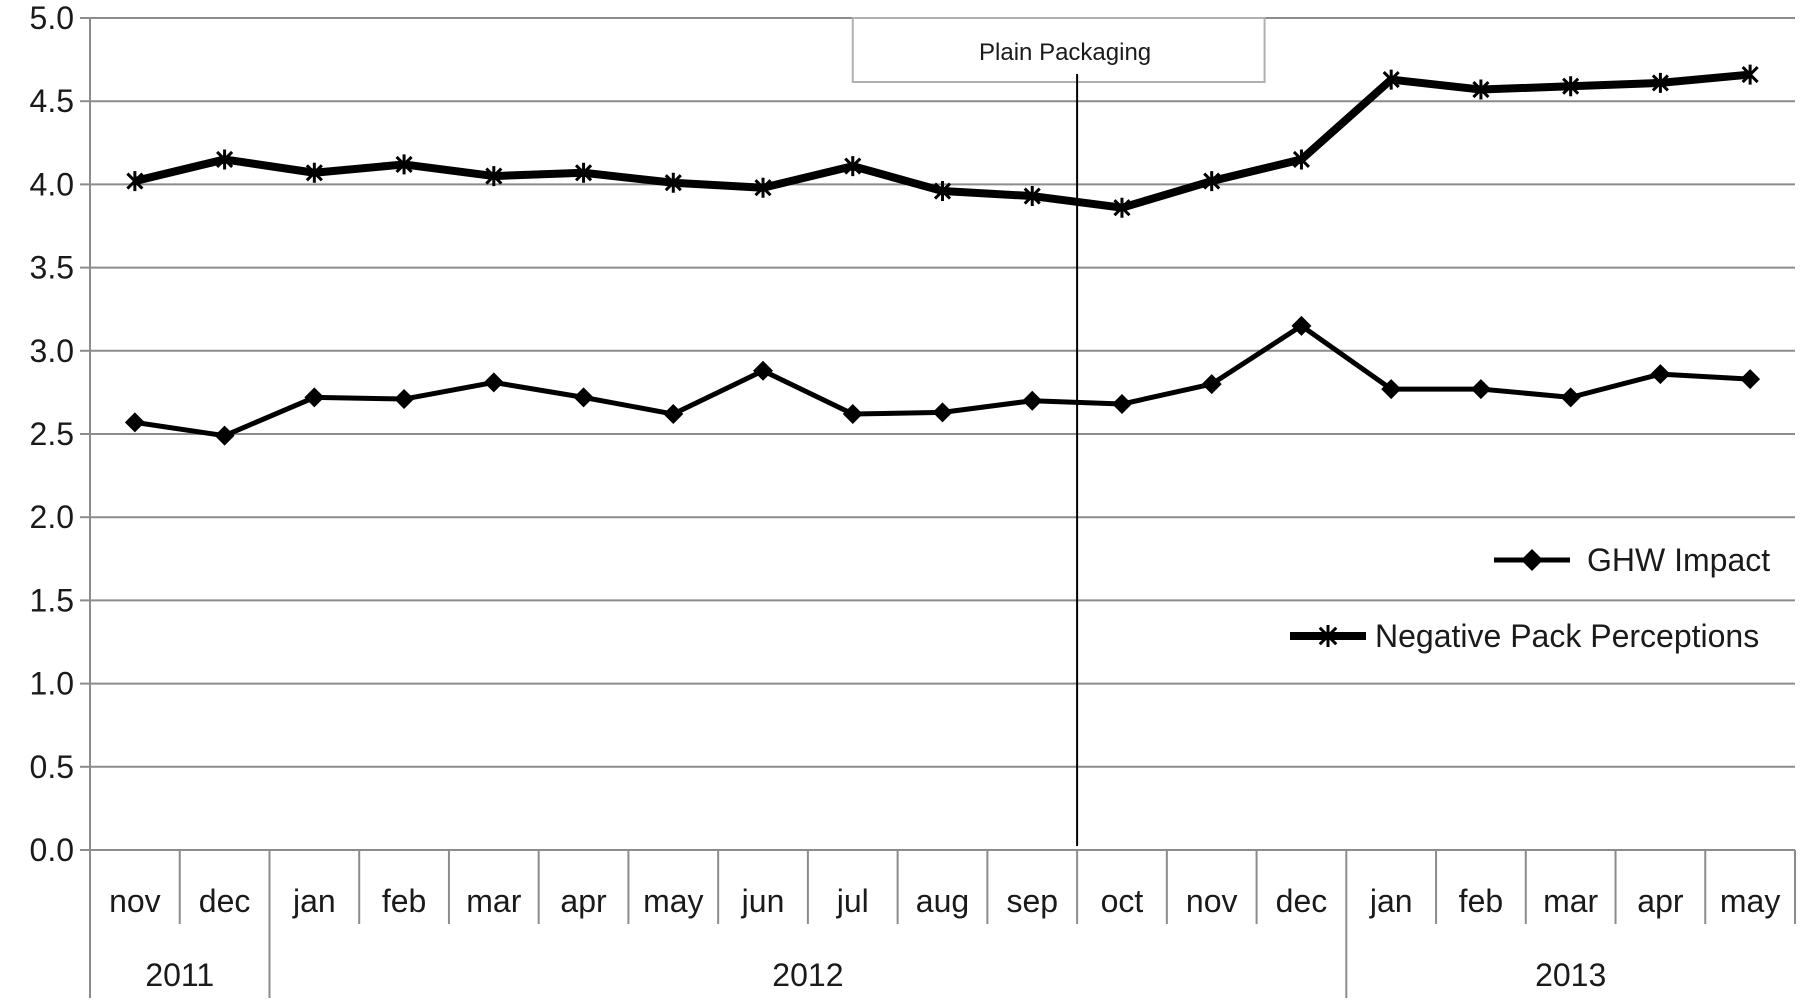  I want to click on legend-entry-negative-pack-perceptions: Negative Pack Perceptions, so click(1524, 636).